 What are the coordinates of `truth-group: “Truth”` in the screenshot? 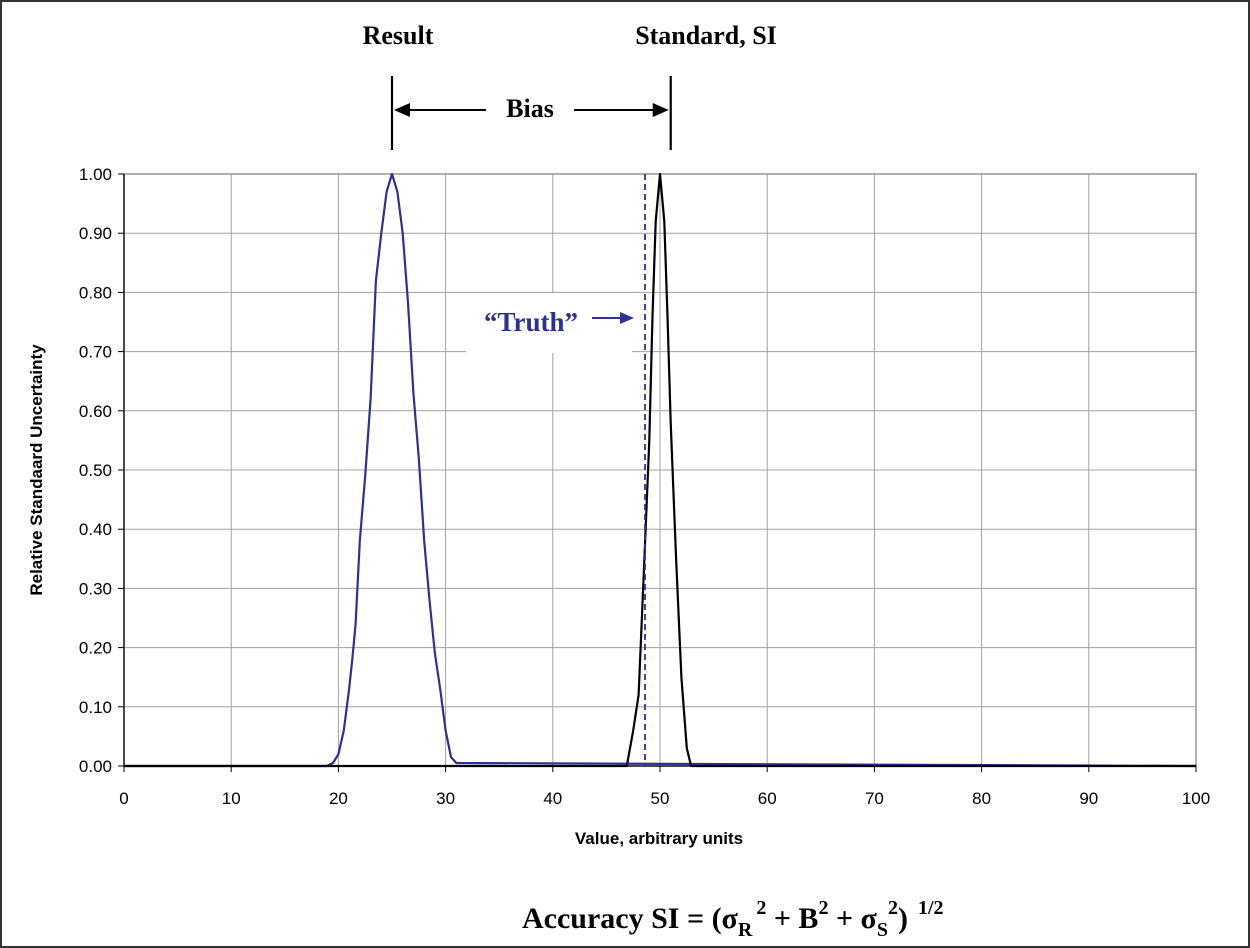 It's located at (556, 470).